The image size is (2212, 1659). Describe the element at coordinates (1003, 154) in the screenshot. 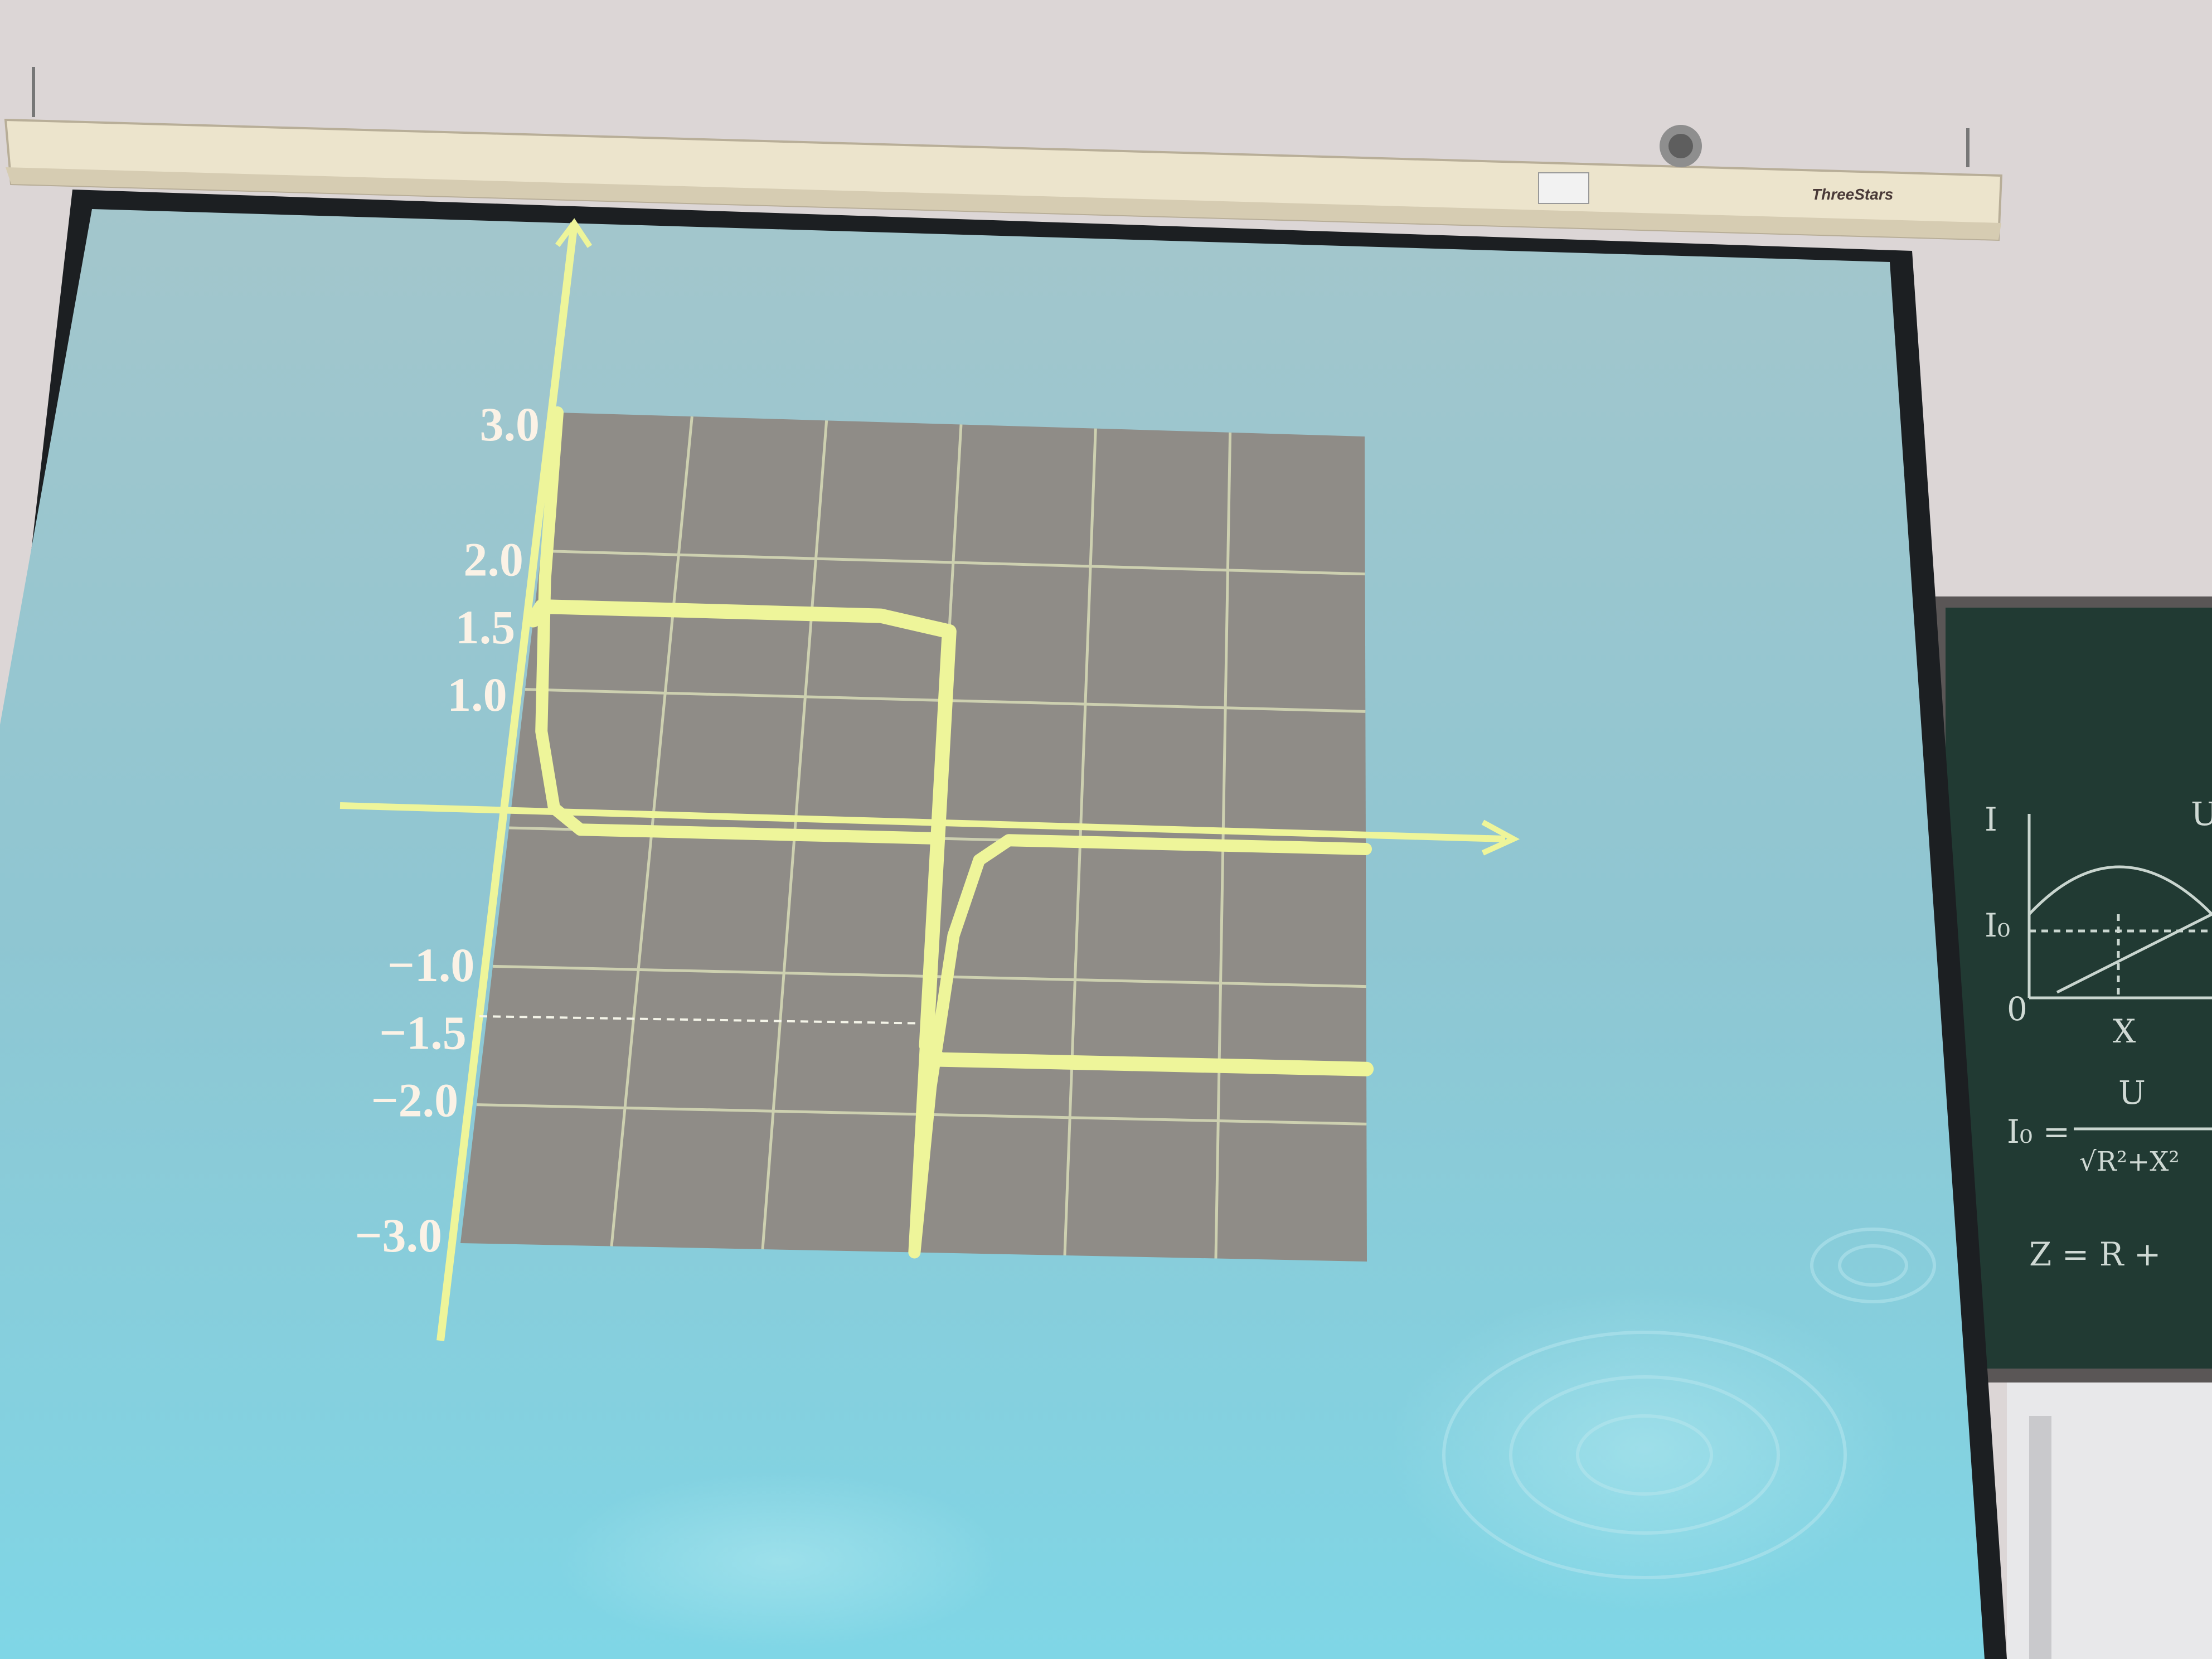

I see `screen-housing: ThreeStars` at that location.